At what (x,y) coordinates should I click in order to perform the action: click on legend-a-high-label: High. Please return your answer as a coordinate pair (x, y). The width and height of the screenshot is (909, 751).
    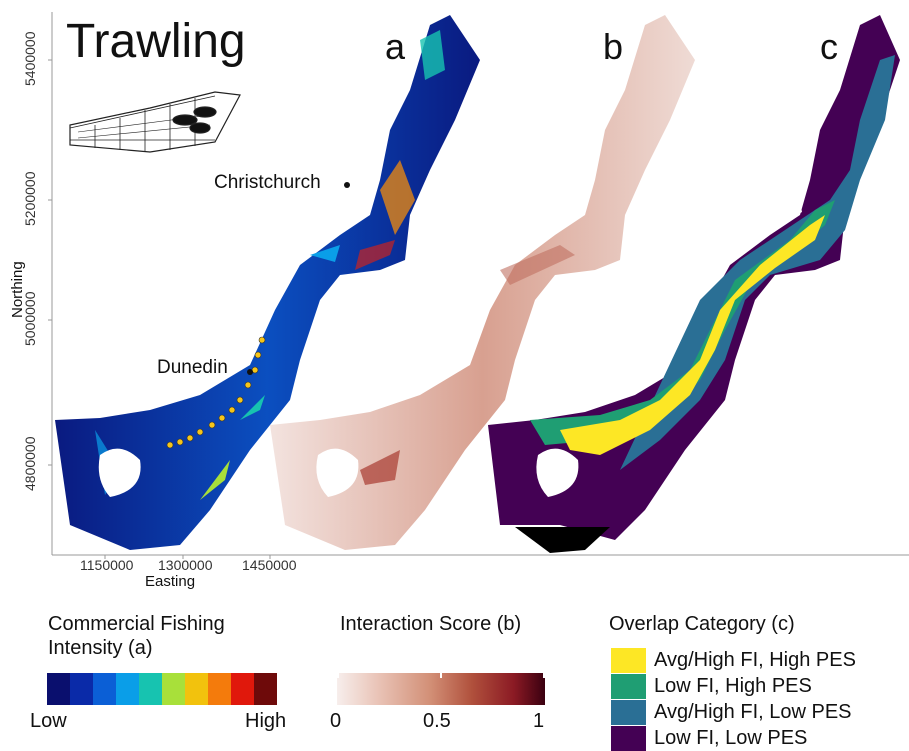
    Looking at the image, I should click on (266, 721).